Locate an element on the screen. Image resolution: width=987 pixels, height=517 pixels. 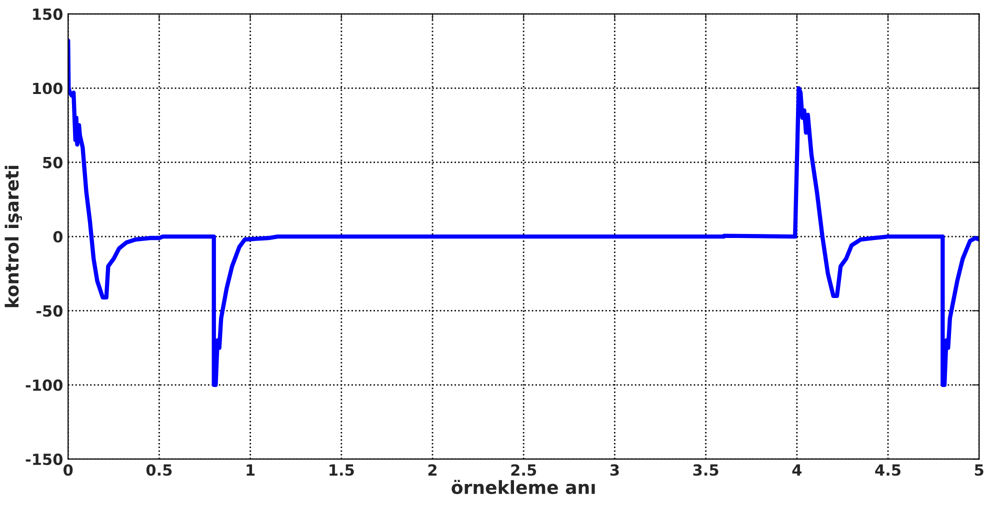
y-tick-label: 0 is located at coordinates (58, 236).